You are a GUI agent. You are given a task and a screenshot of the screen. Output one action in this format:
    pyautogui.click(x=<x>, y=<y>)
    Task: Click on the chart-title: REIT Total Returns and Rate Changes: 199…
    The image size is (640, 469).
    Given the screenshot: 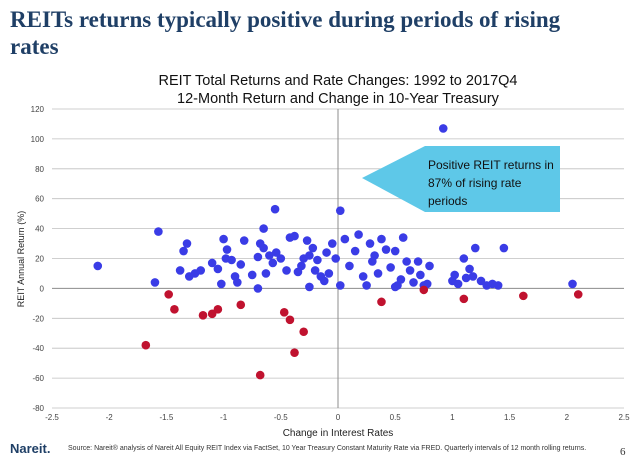 What is the action you would take?
    pyautogui.click(x=338, y=81)
    